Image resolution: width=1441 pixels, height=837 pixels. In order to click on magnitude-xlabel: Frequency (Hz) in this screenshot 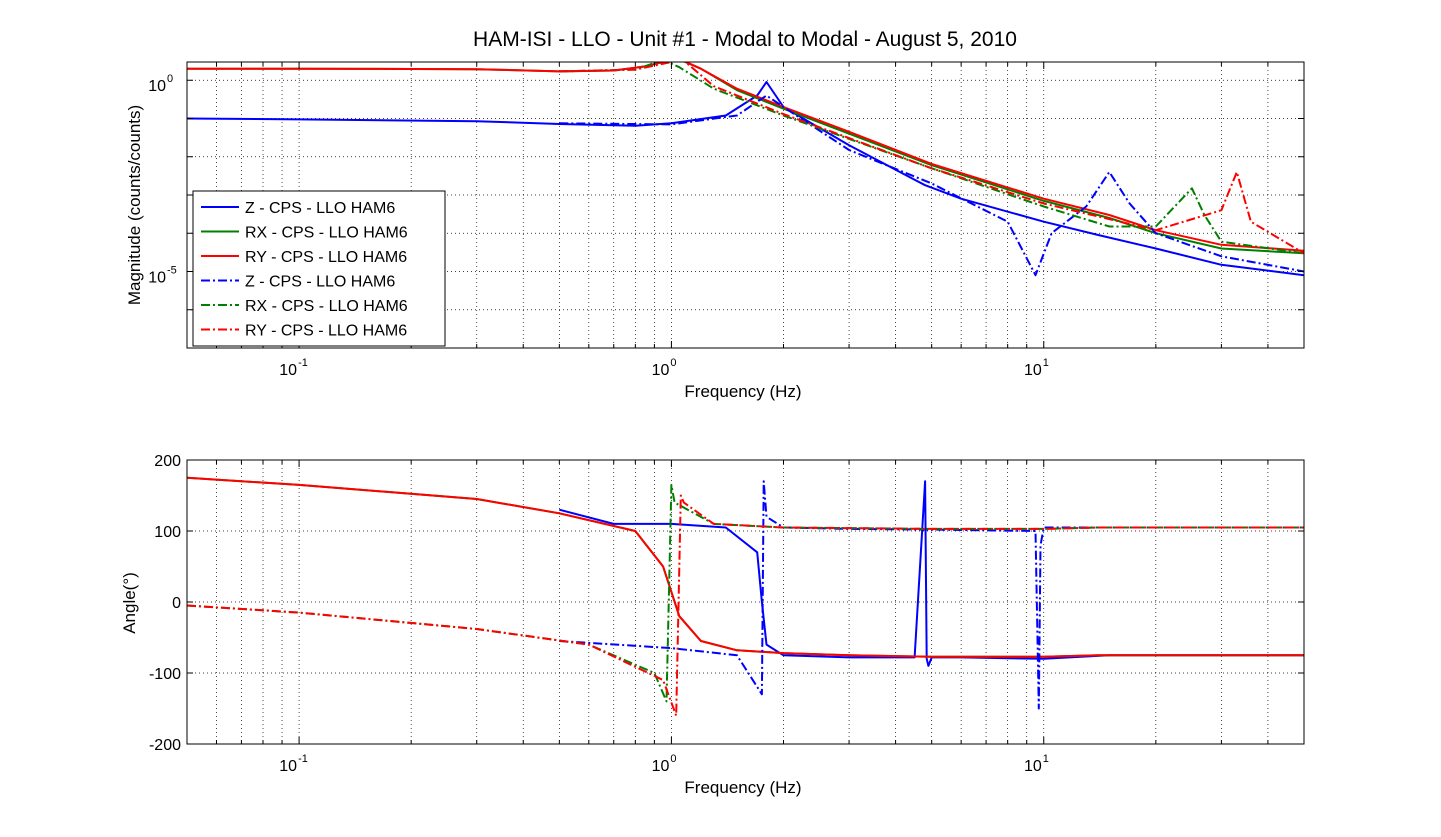, I will do `click(742, 391)`.